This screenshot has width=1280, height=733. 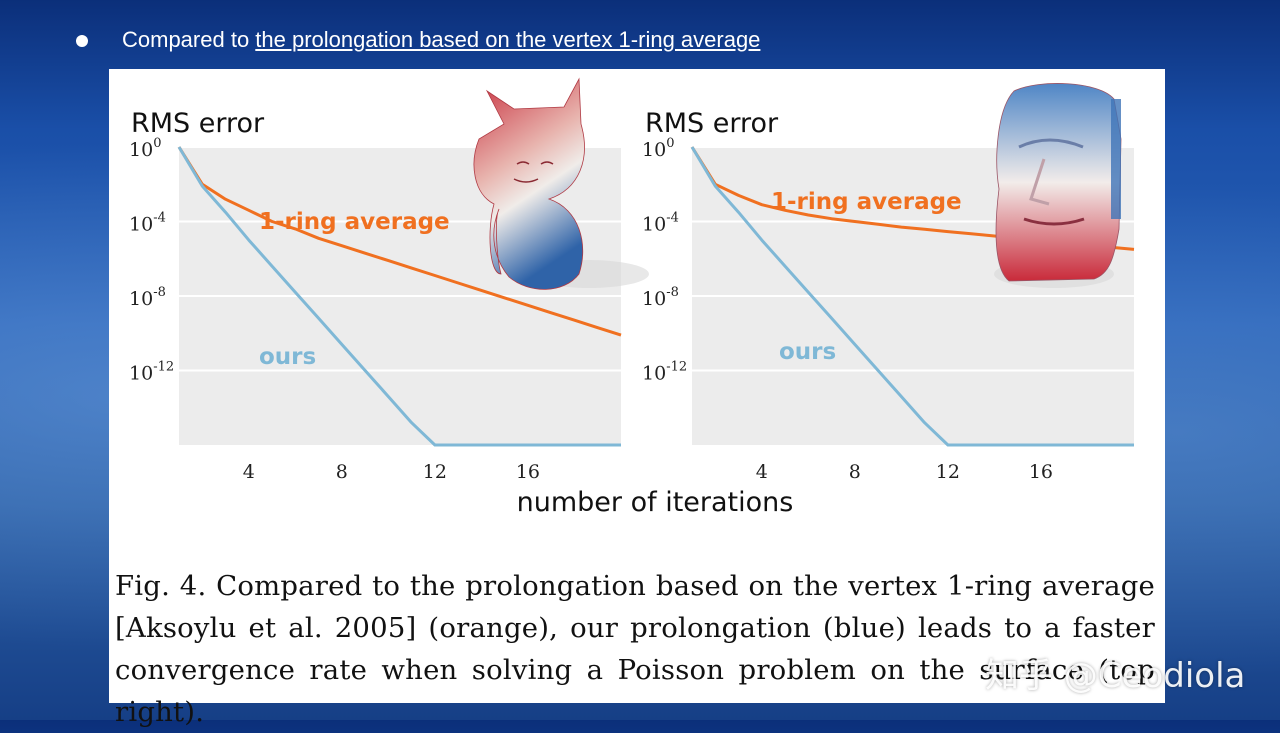 I want to click on moai-model-illustration, so click(x=1058, y=185).